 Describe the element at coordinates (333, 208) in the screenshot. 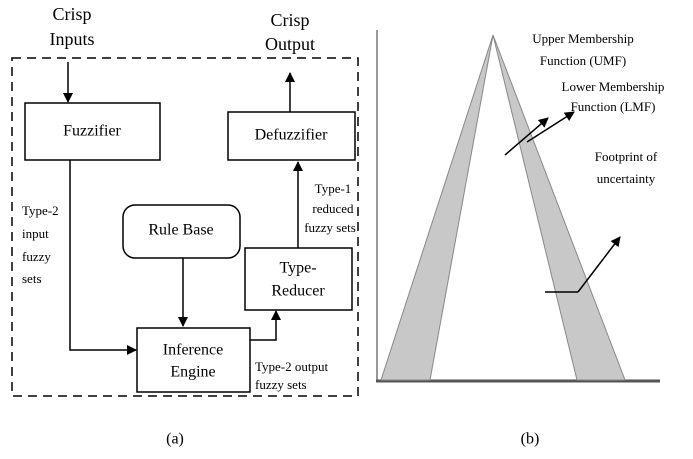

I see `label: reduced` at that location.